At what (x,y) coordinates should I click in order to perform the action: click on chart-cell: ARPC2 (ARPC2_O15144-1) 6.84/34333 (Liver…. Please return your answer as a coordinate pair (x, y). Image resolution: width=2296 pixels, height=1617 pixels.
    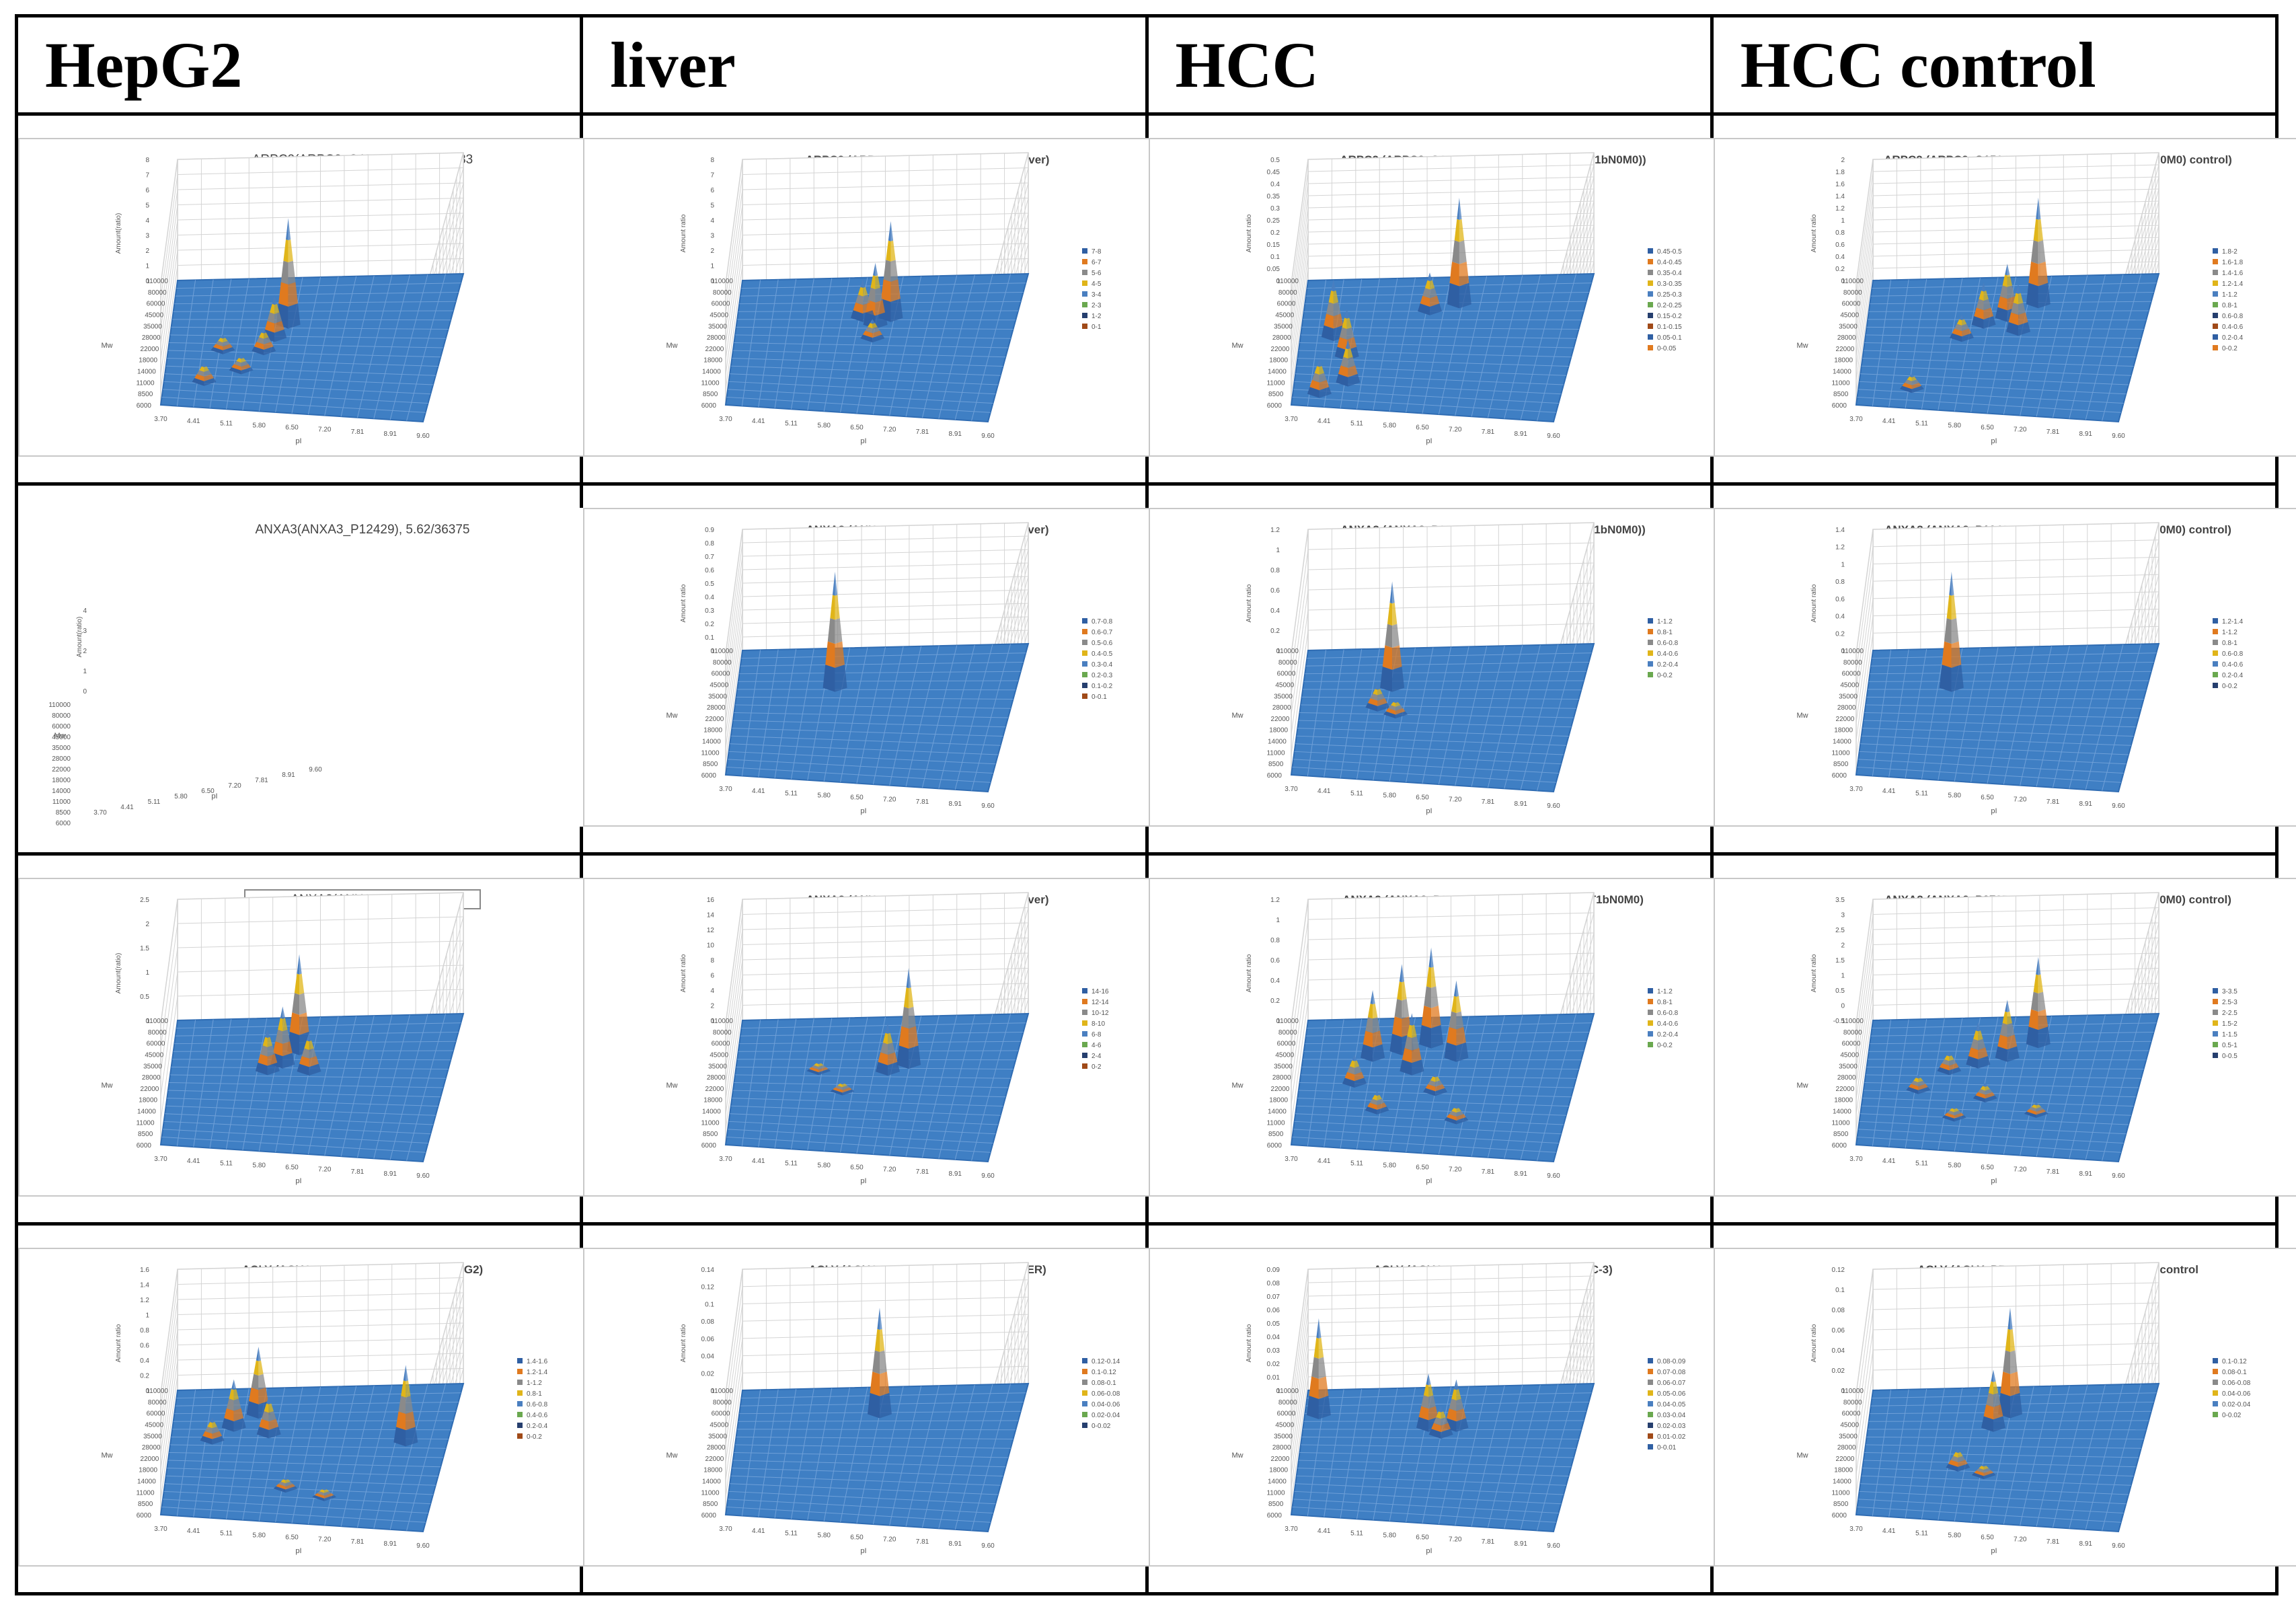
    Looking at the image, I should click on (926, 299).